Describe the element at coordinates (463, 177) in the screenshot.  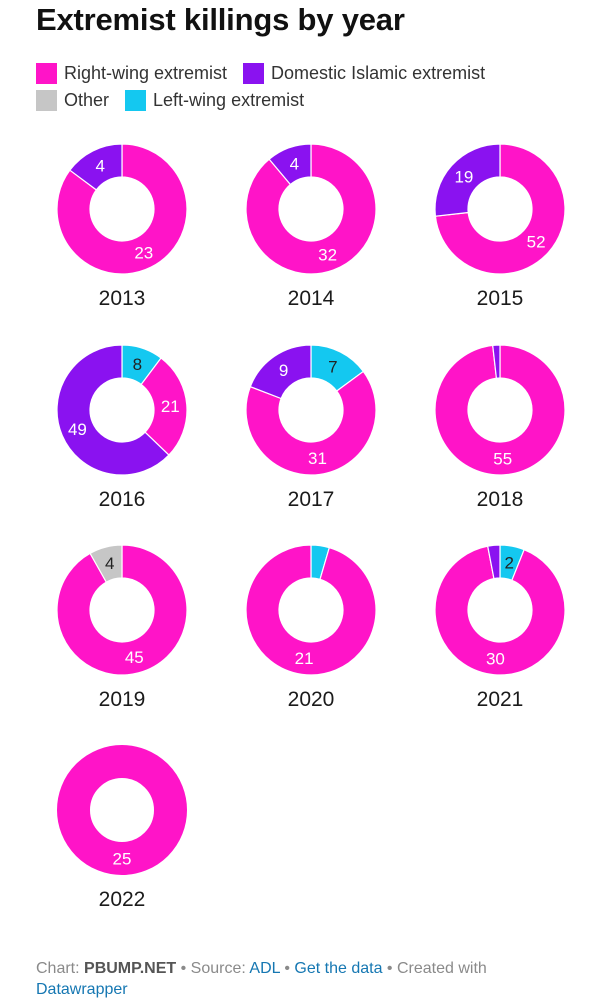
I see `data-label: 19` at that location.